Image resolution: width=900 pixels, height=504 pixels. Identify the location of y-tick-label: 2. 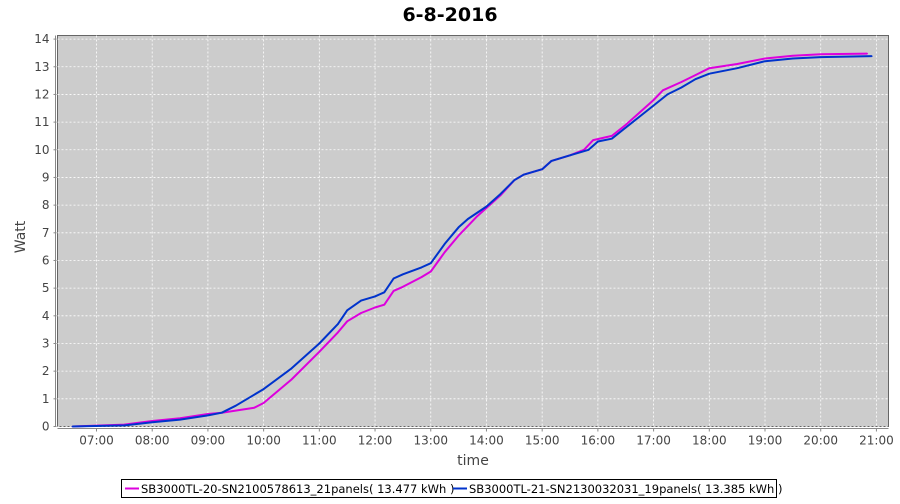
(46, 371).